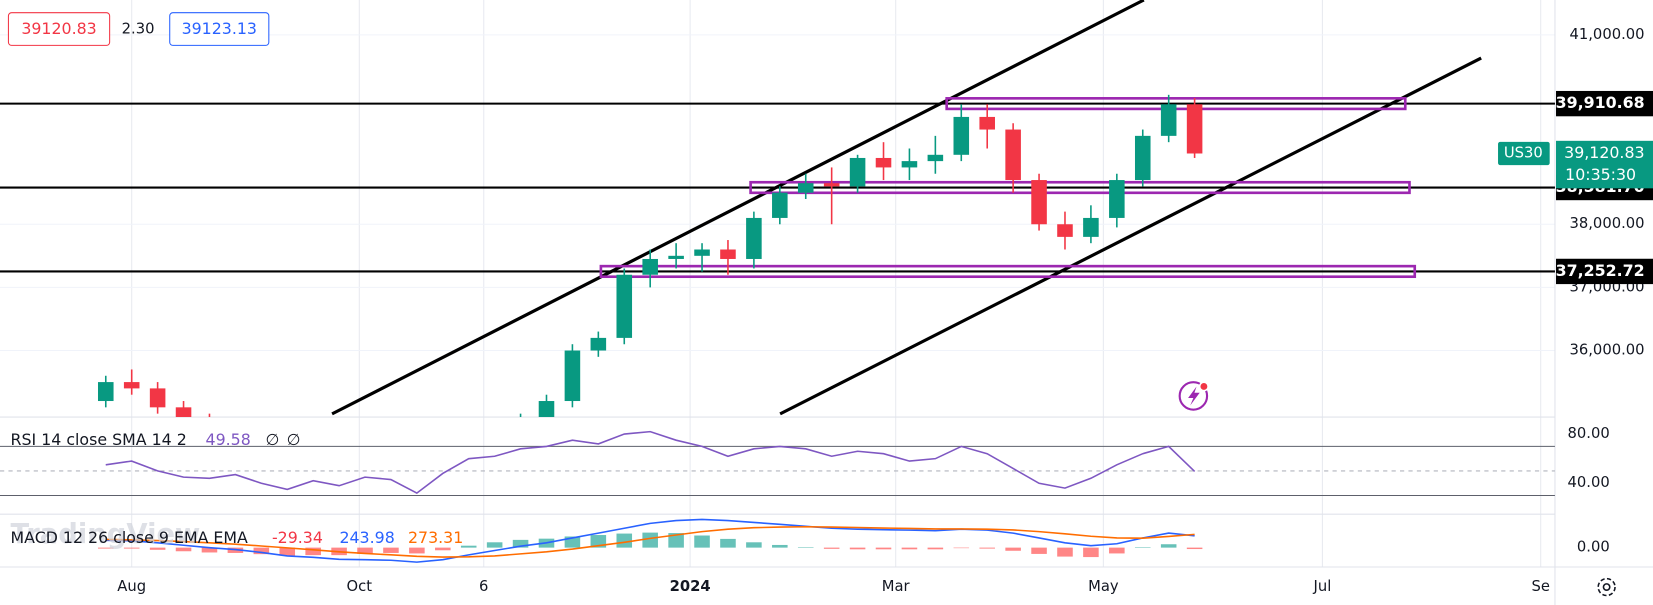 Image resolution: width=1653 pixels, height=605 pixels. Describe the element at coordinates (138, 29) in the screenshot. I see `spread: 2.30` at that location.